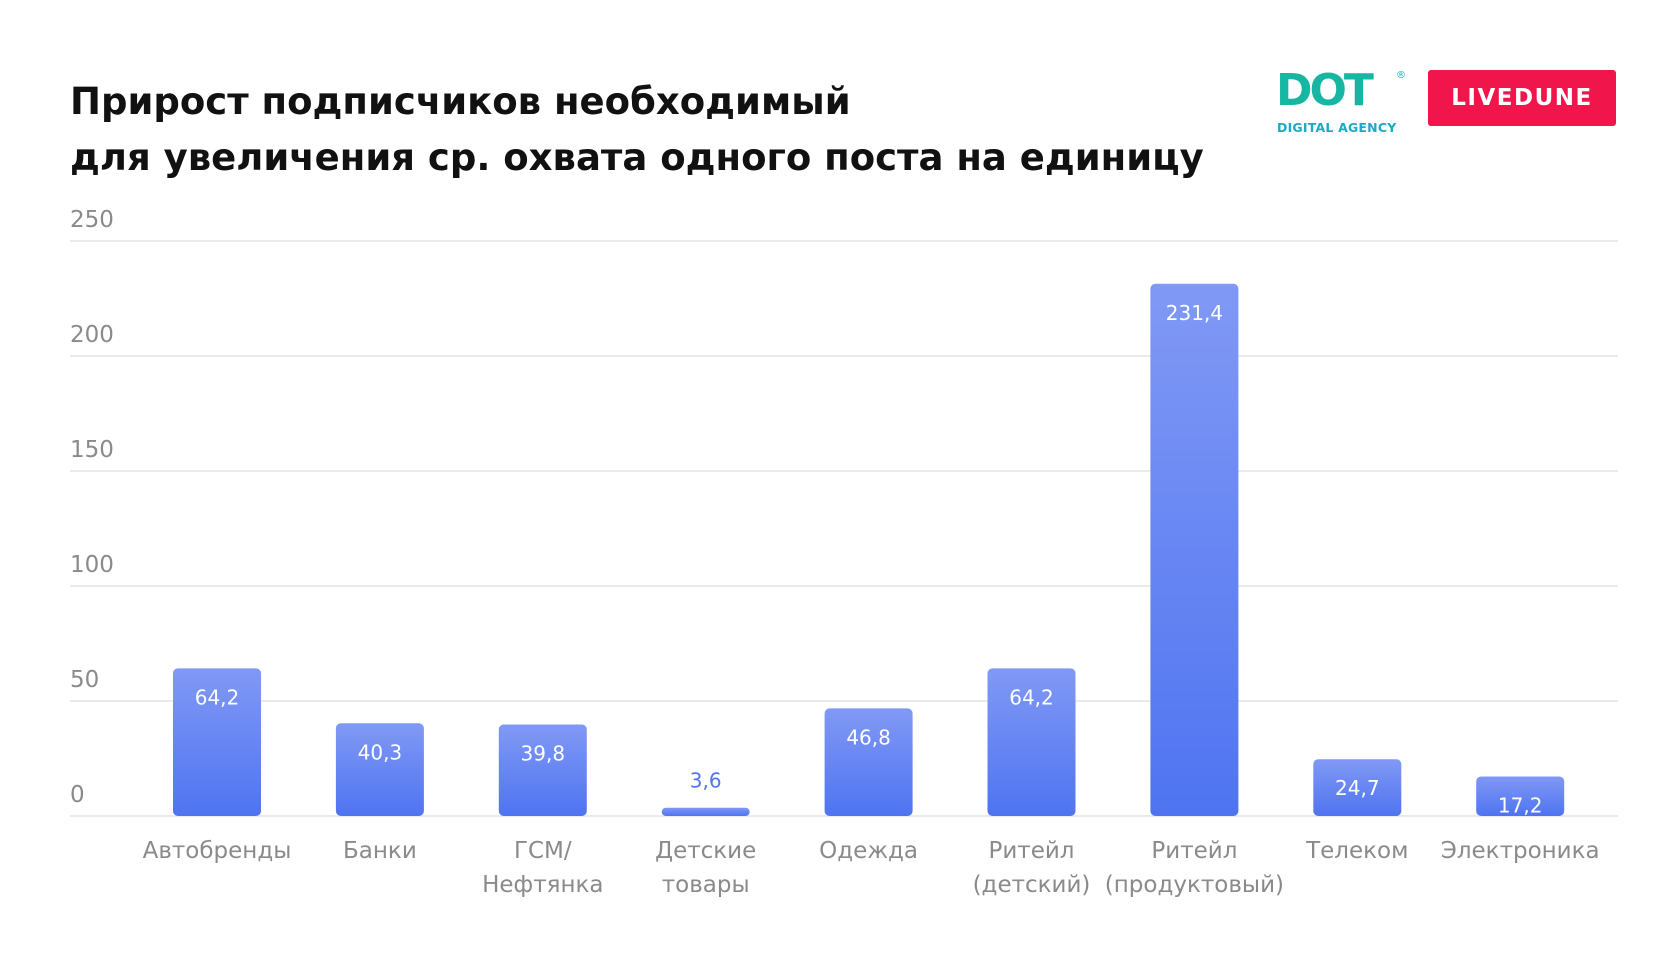 Image resolution: width=1680 pixels, height=963 pixels. What do you see at coordinates (77, 795) in the screenshot?
I see `y-tick-label: 0` at bounding box center [77, 795].